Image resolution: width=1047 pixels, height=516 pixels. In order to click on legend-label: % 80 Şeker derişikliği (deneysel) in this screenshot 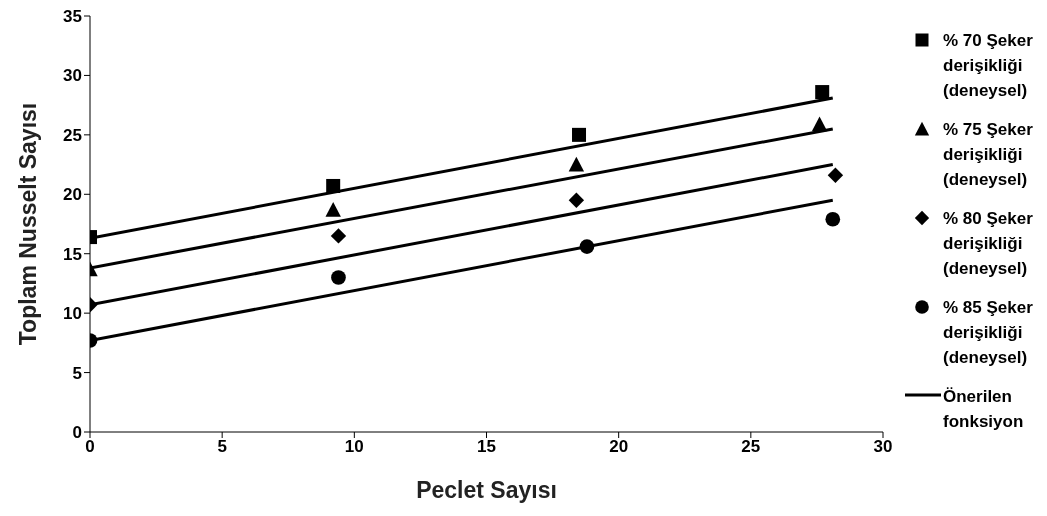, I will do `click(988, 244)`.